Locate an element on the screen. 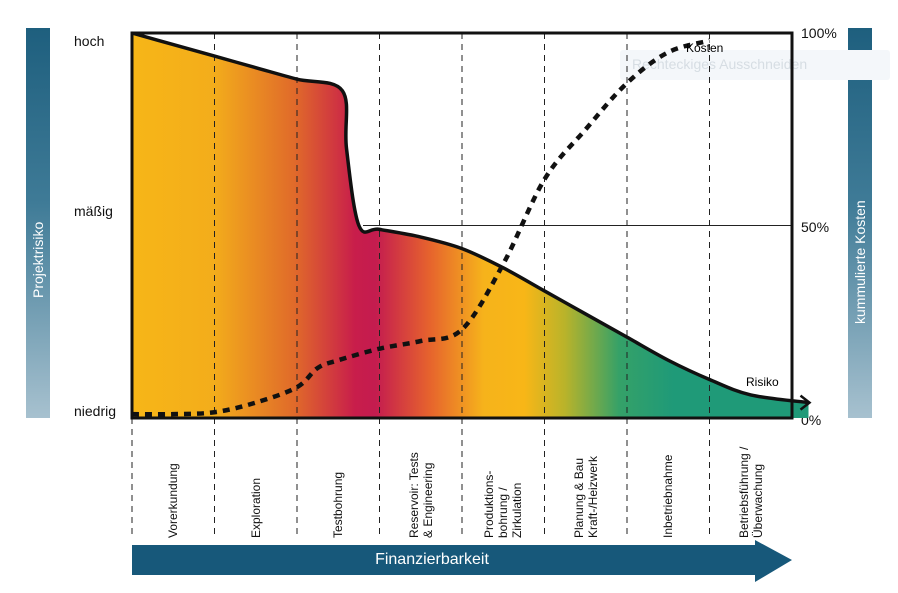  tooltip-ghost-text: Rechteckiges Ausschneiden is located at coordinates (720, 64).